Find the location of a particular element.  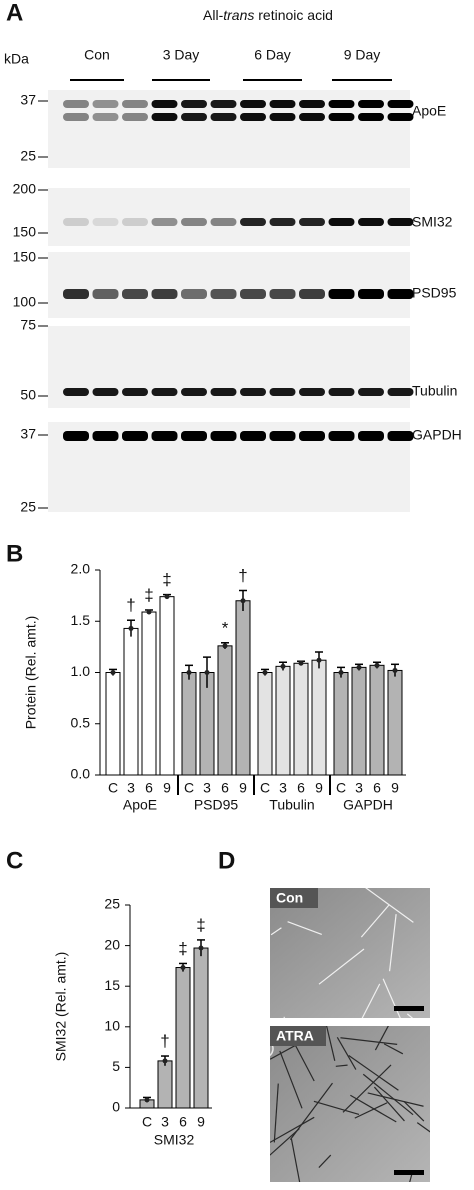

marker-label: 150 is located at coordinates (25, 232).